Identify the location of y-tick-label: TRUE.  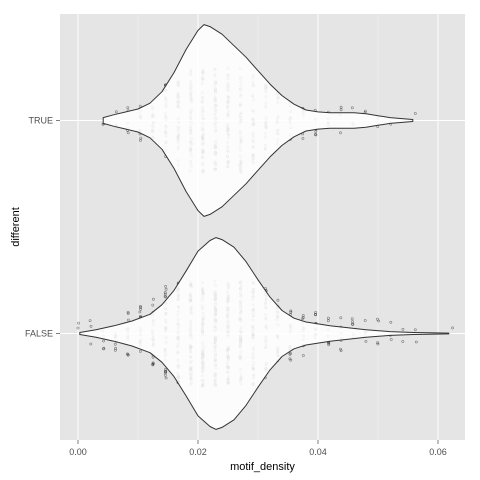
(41, 121).